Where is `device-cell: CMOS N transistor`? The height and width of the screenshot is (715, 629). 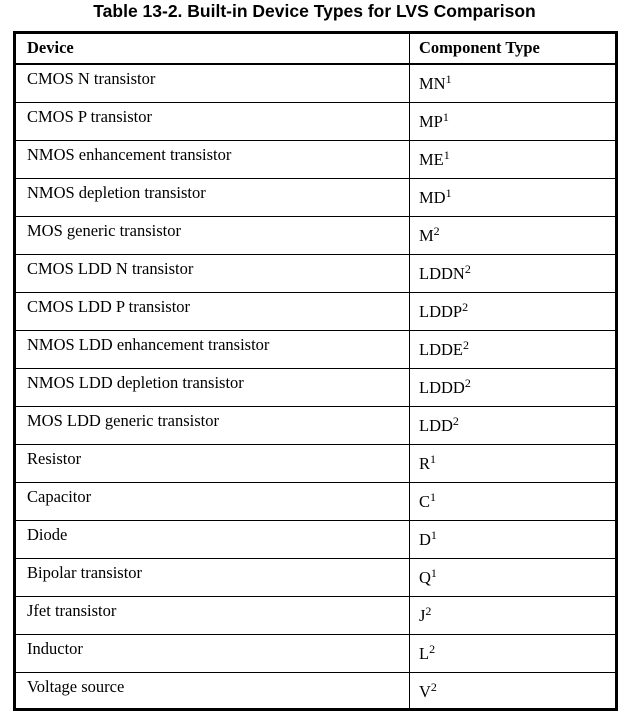 device-cell: CMOS N transistor is located at coordinates (213, 83).